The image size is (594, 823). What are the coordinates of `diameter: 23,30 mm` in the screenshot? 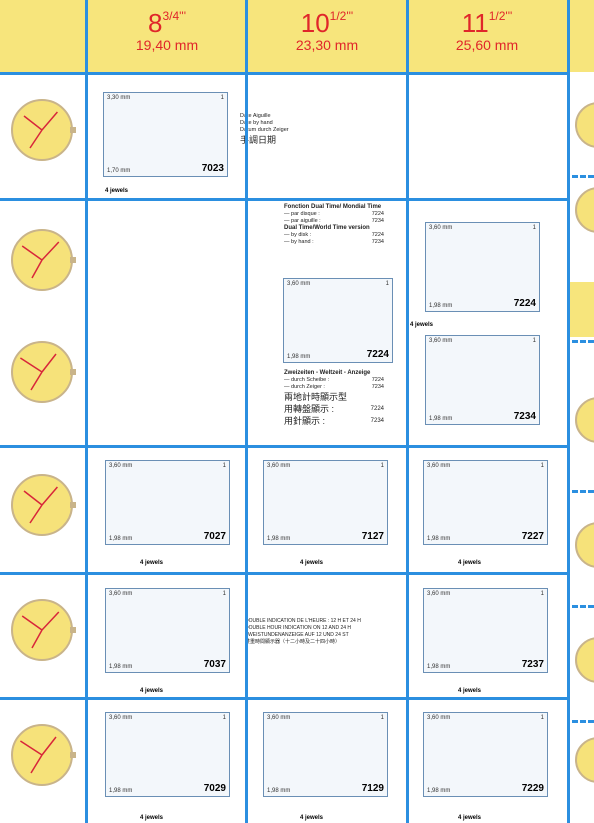 It's located at (327, 45).